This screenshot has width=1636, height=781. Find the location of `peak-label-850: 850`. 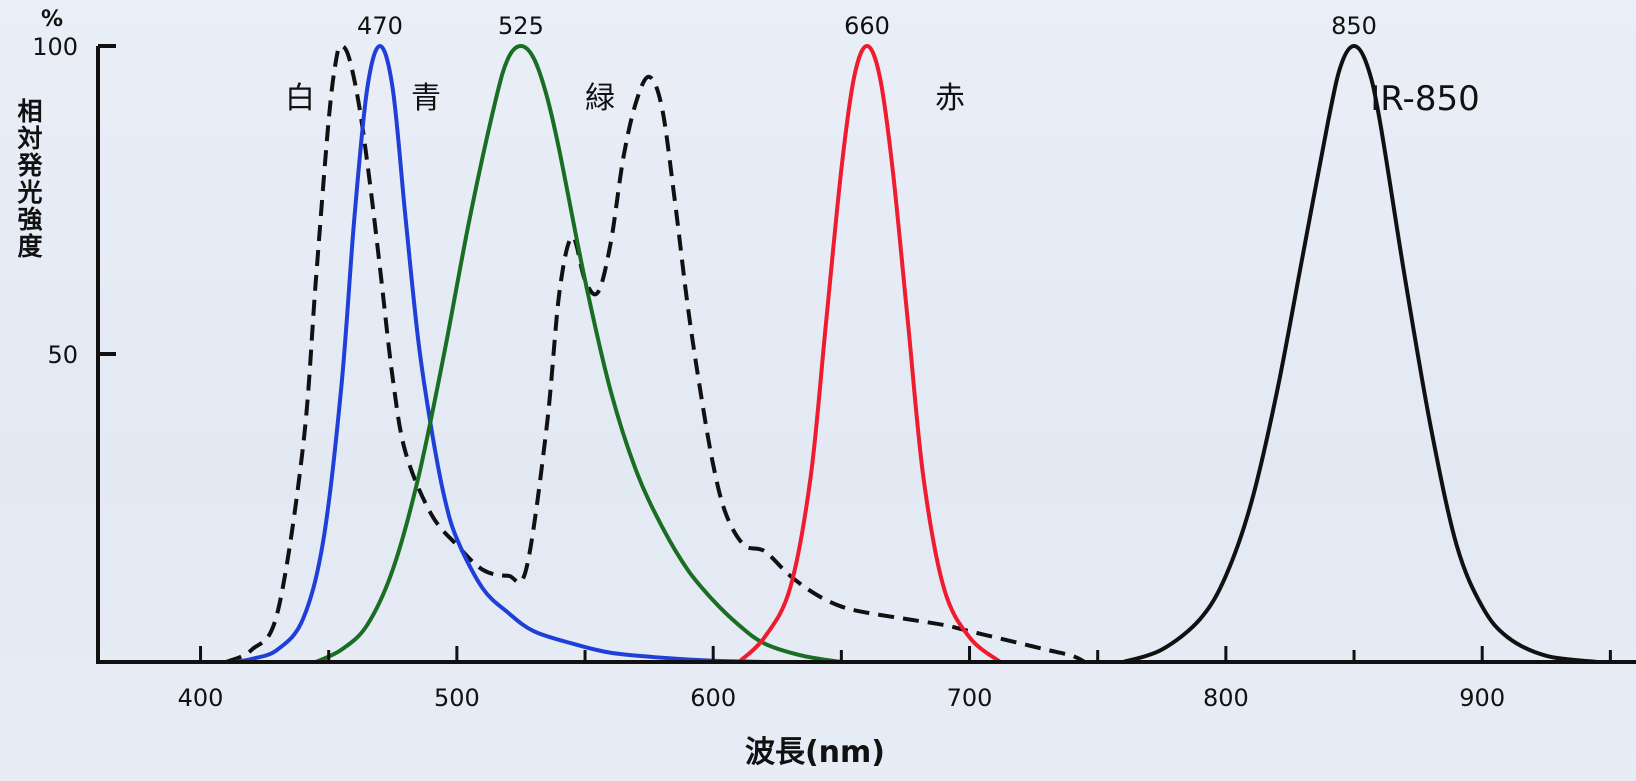

peak-label-850: 850 is located at coordinates (1354, 26).